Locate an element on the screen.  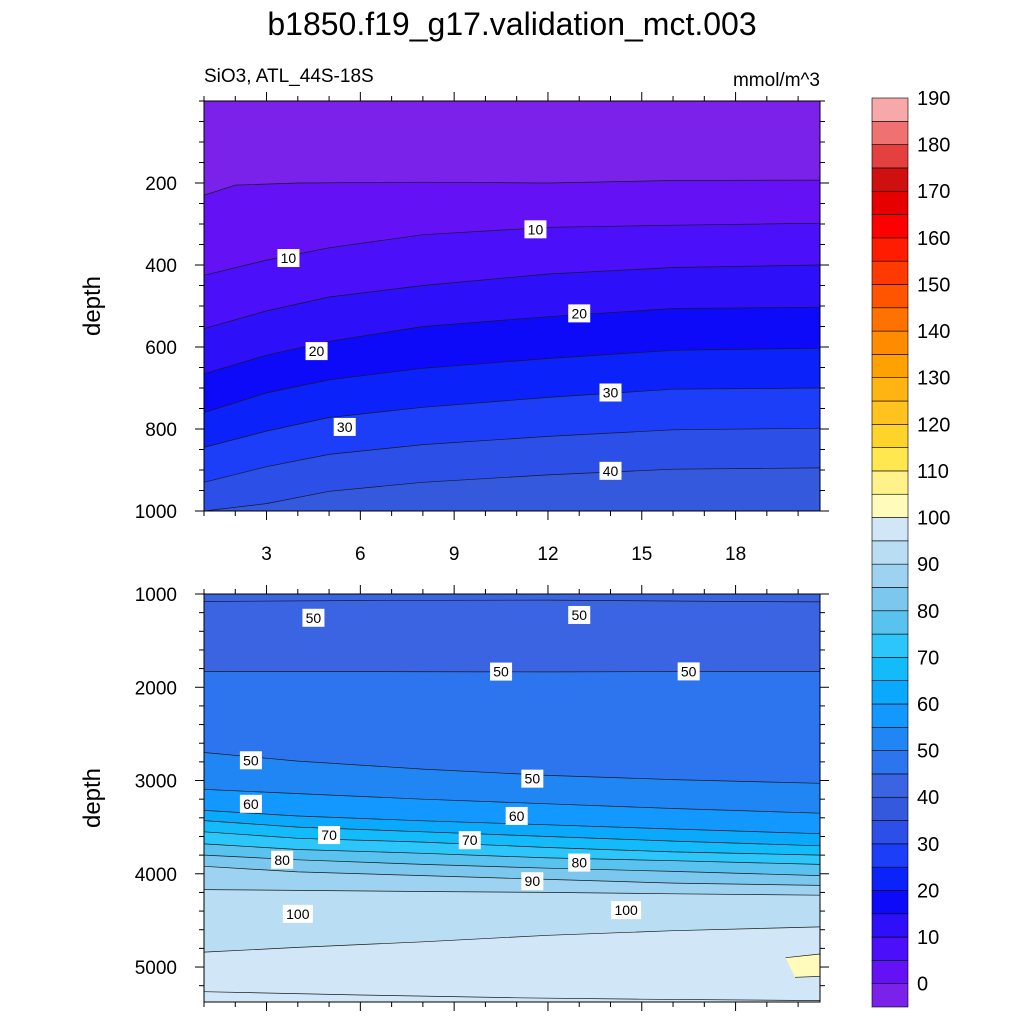
colorbar-label: 130 is located at coordinates (933, 379).